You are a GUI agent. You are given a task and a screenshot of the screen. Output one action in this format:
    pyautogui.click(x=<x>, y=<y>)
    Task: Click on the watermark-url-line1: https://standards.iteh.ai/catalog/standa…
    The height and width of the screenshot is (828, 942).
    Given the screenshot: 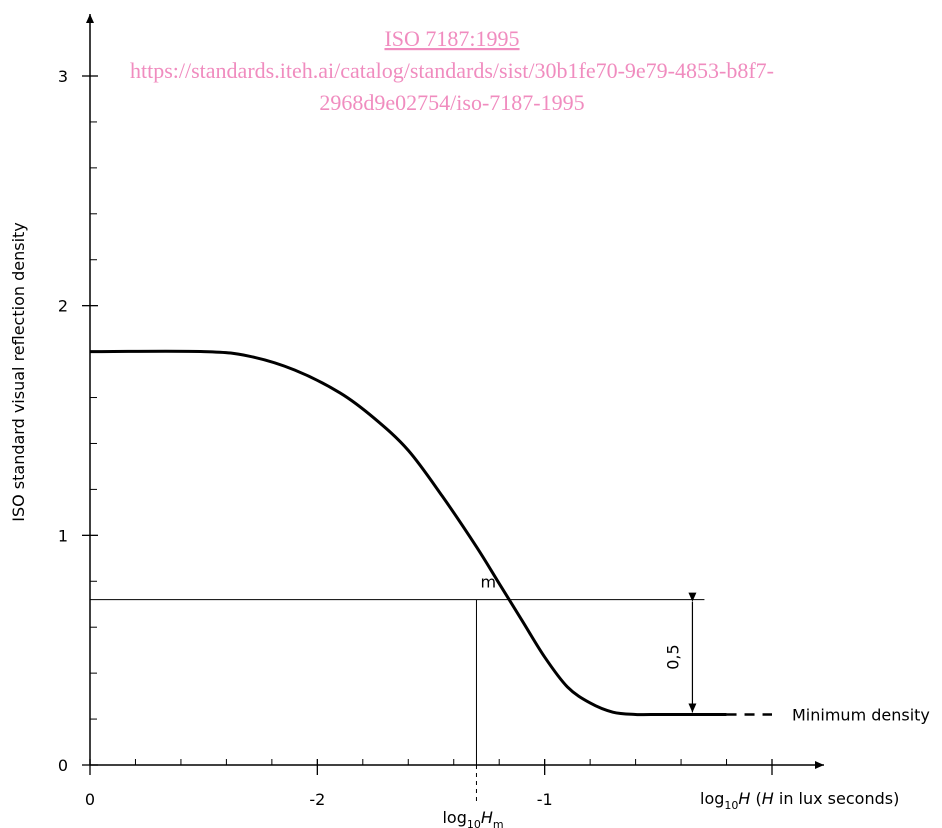 What is the action you would take?
    pyautogui.click(x=452, y=70)
    